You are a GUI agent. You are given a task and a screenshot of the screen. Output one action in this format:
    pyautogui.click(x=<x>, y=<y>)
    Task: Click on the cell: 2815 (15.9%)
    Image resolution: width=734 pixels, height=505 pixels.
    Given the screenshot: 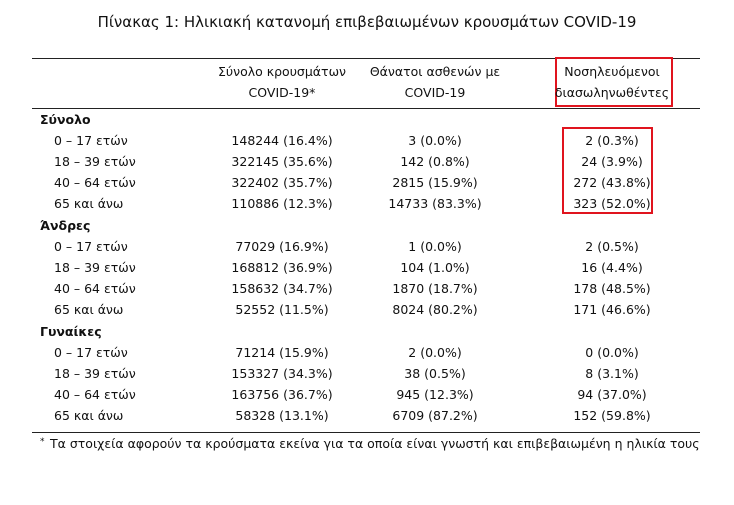 What is the action you would take?
    pyautogui.click(x=435, y=182)
    